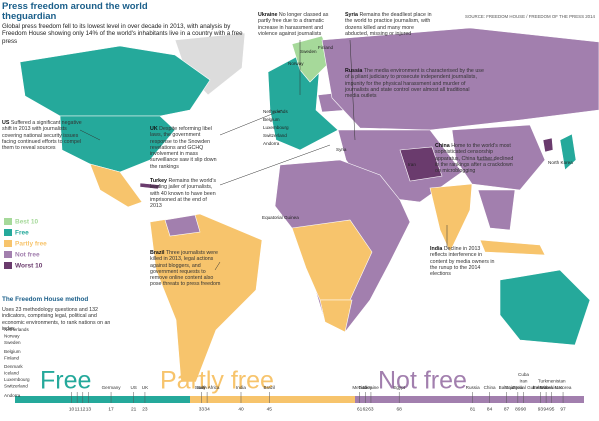 This screenshot has height=421, width=599. What do you see at coordinates (268, 15) in the screenshot?
I see `annotation-heading: Ukraine` at bounding box center [268, 15].